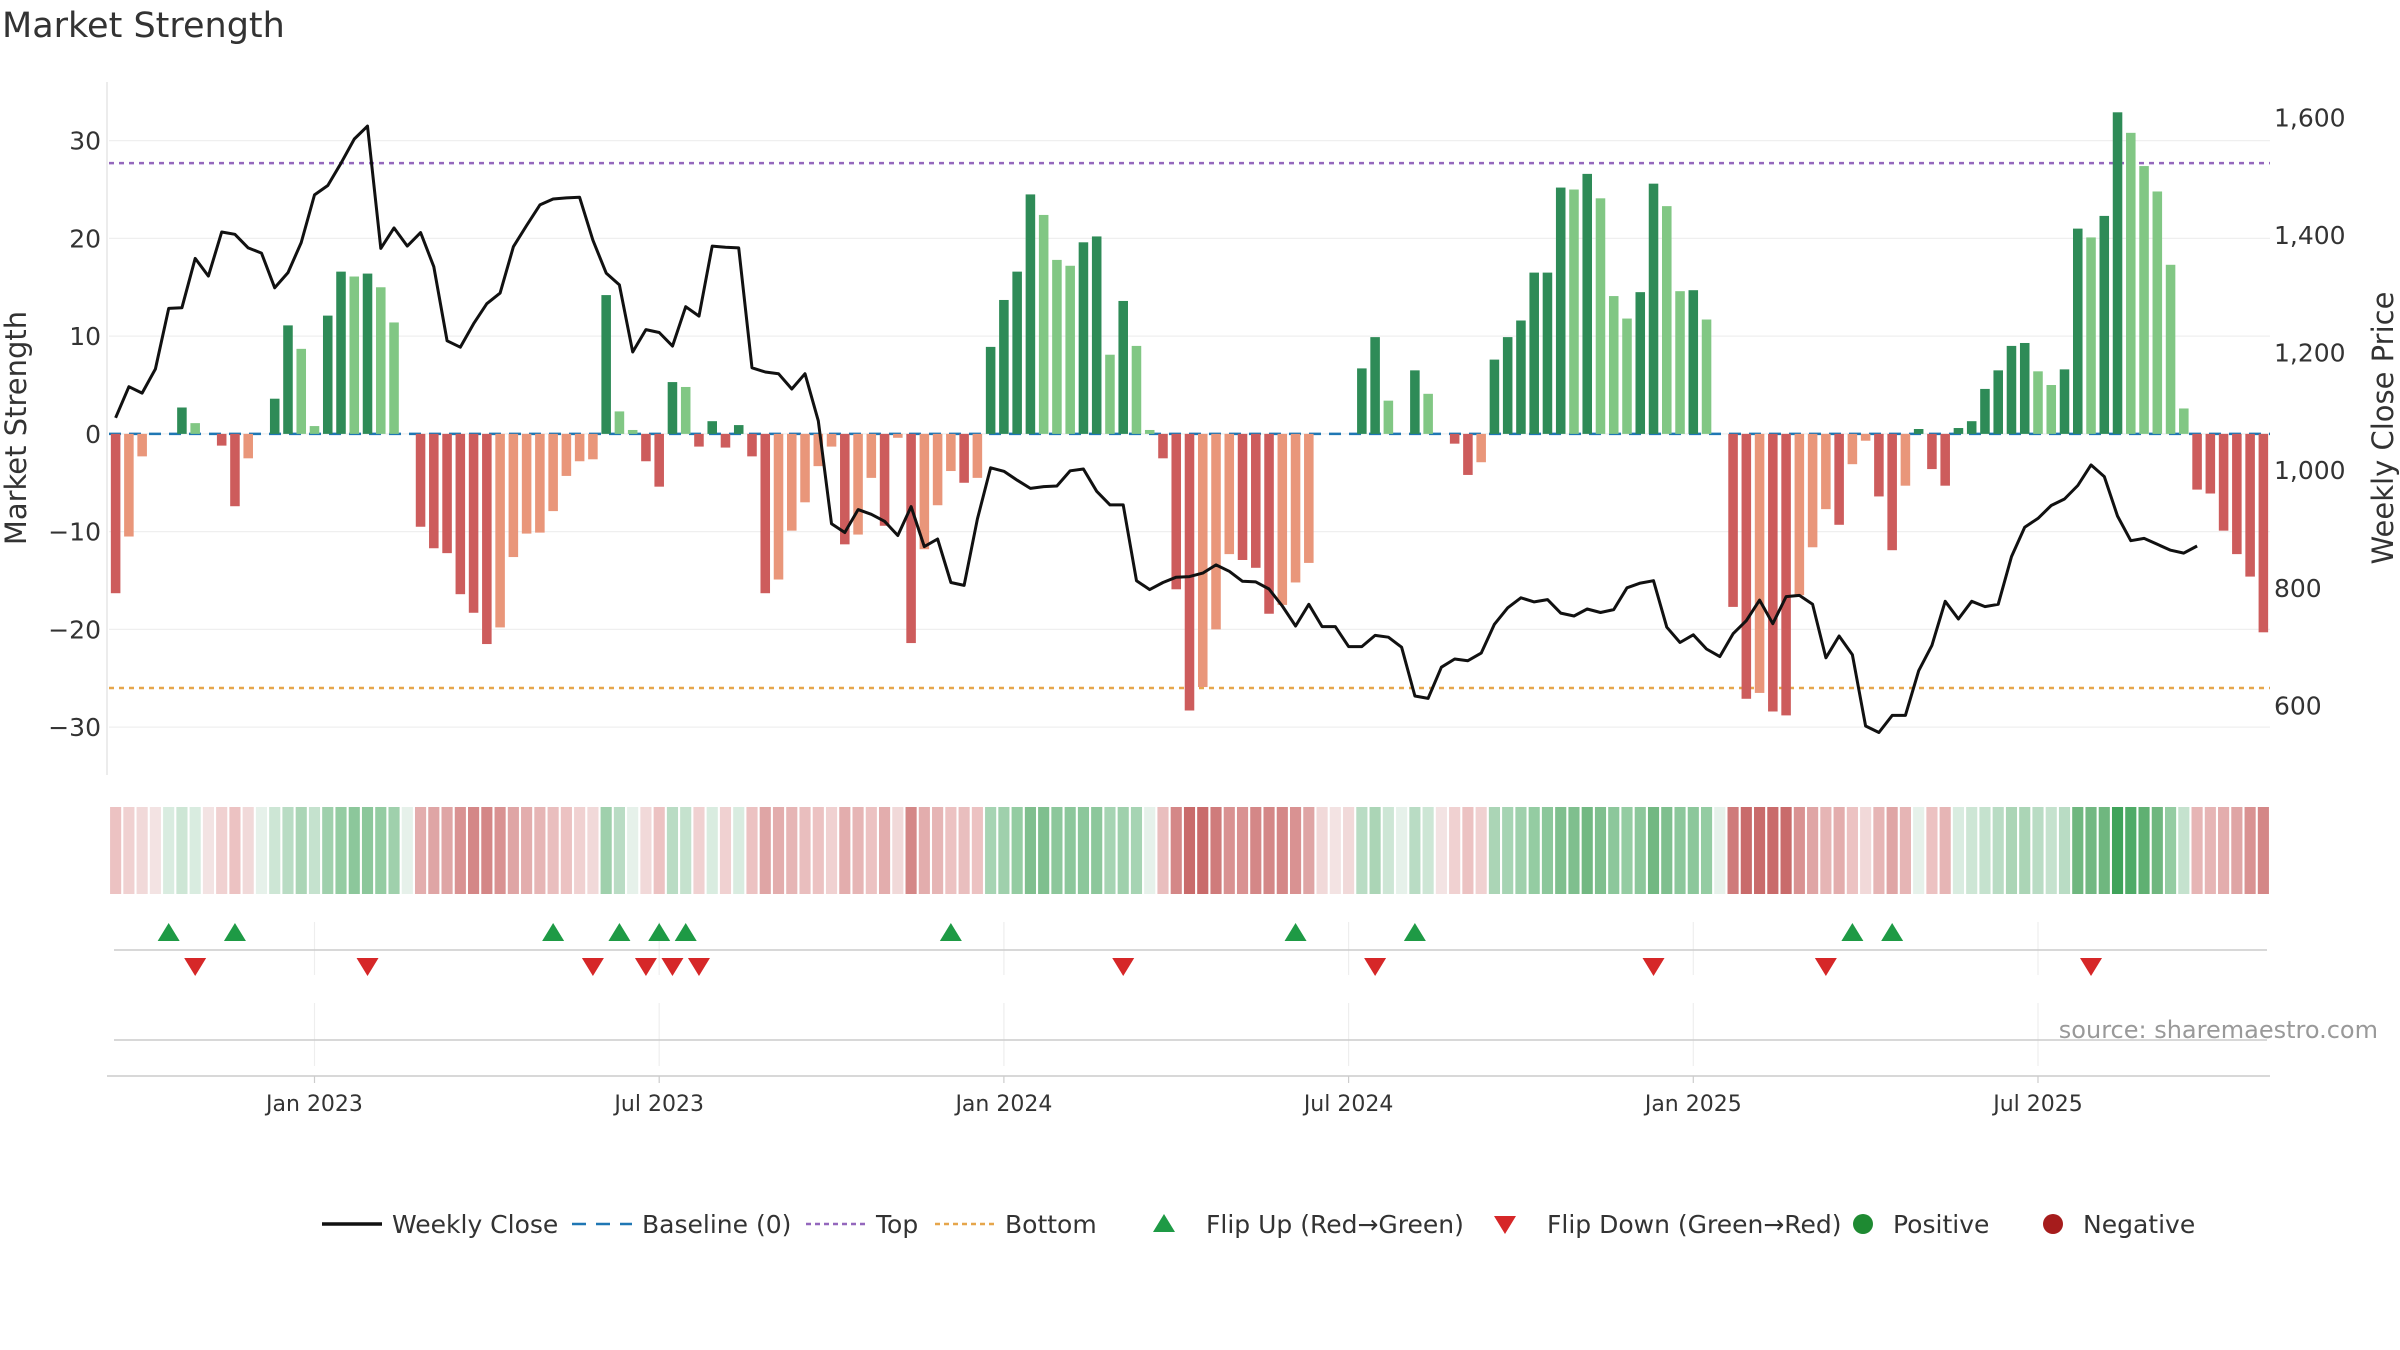 The height and width of the screenshot is (1350, 2400). What do you see at coordinates (2310, 235) in the screenshot?
I see `y2-tick-label: 1,400` at bounding box center [2310, 235].